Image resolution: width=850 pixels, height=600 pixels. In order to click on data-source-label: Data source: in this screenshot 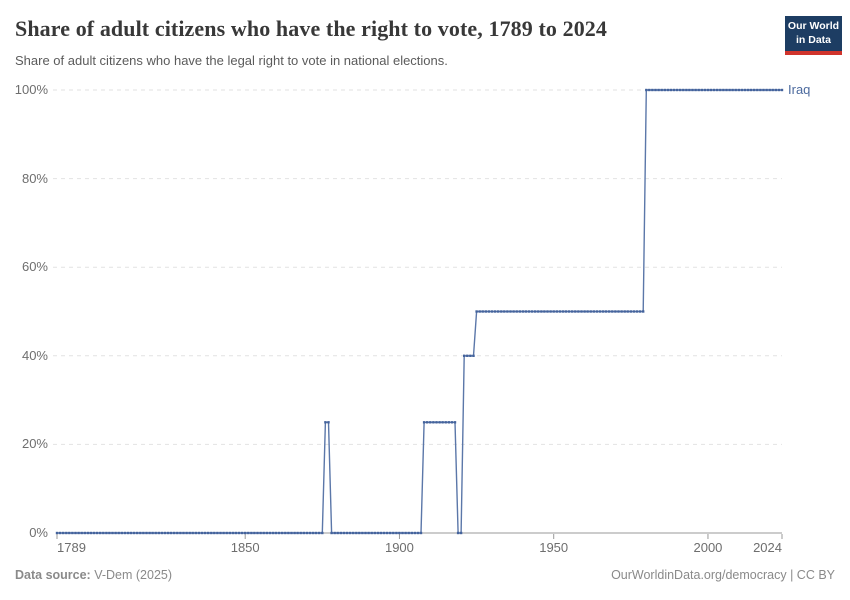, I will do `click(53, 575)`.